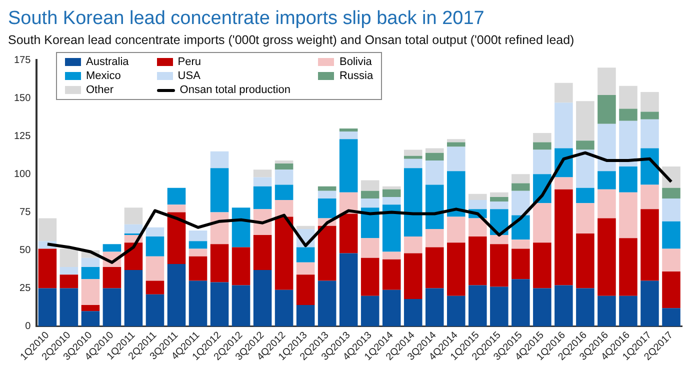  Describe the element at coordinates (23, 60) in the screenshot. I see `y-tick-label: 175` at that location.